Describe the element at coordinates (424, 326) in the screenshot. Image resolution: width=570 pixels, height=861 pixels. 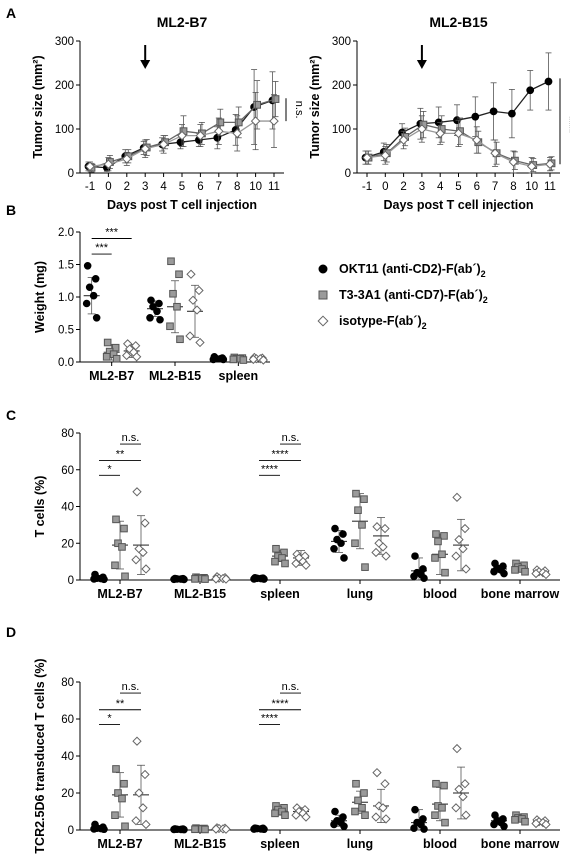
I see `legend-label-subscript: 2` at that location.